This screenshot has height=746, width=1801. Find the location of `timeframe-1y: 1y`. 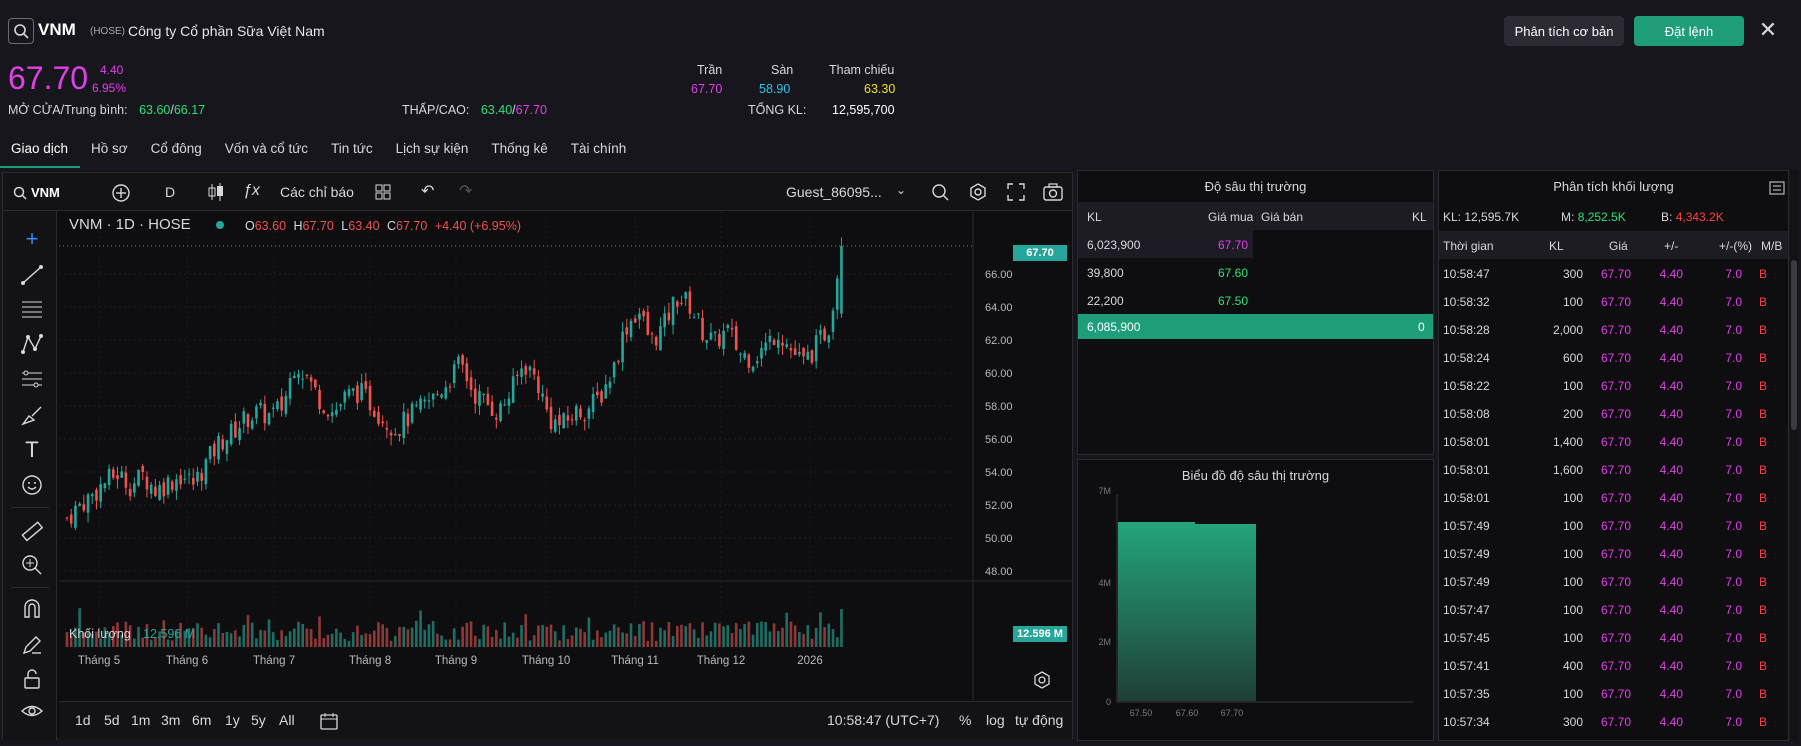

timeframe-1y: 1y is located at coordinates (232, 720).